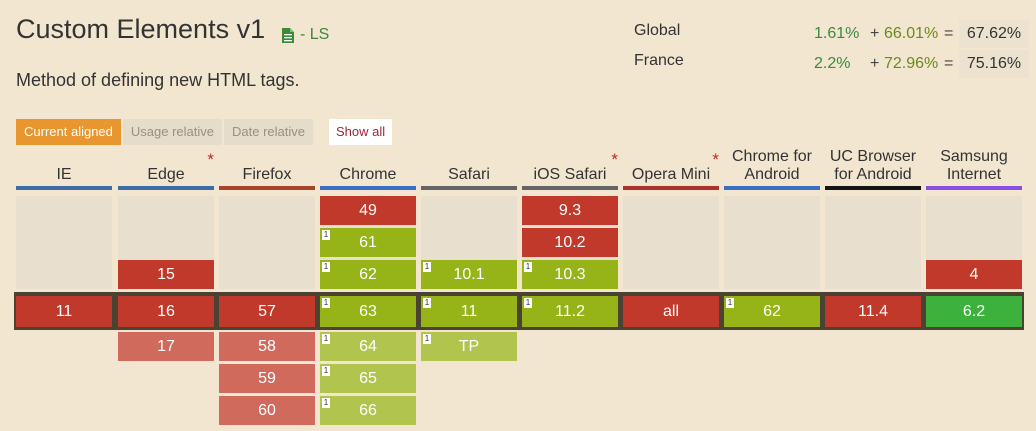 Image resolution: width=1036 pixels, height=431 pixels. I want to click on version-label: 49, so click(368, 210).